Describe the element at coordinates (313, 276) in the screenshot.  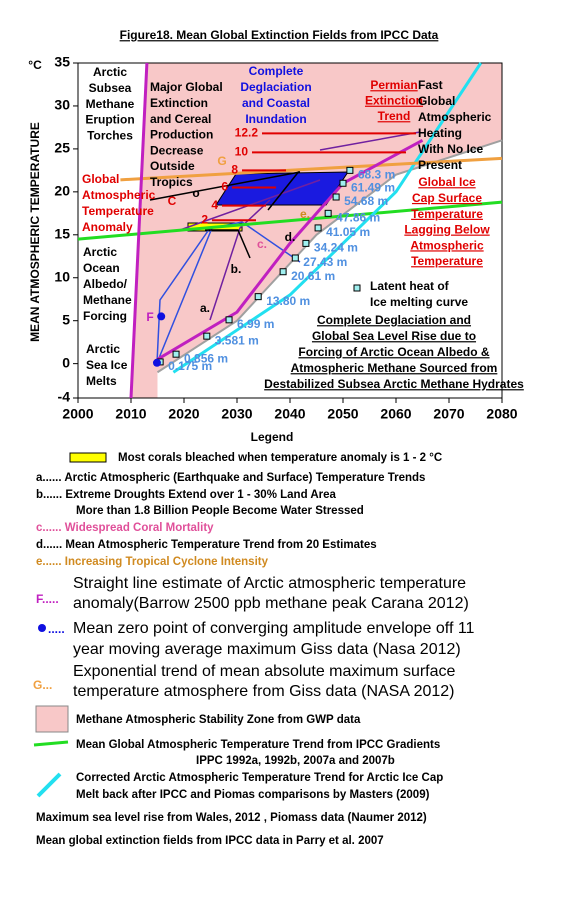
I see `sea-level-label: 20.61 m` at that location.